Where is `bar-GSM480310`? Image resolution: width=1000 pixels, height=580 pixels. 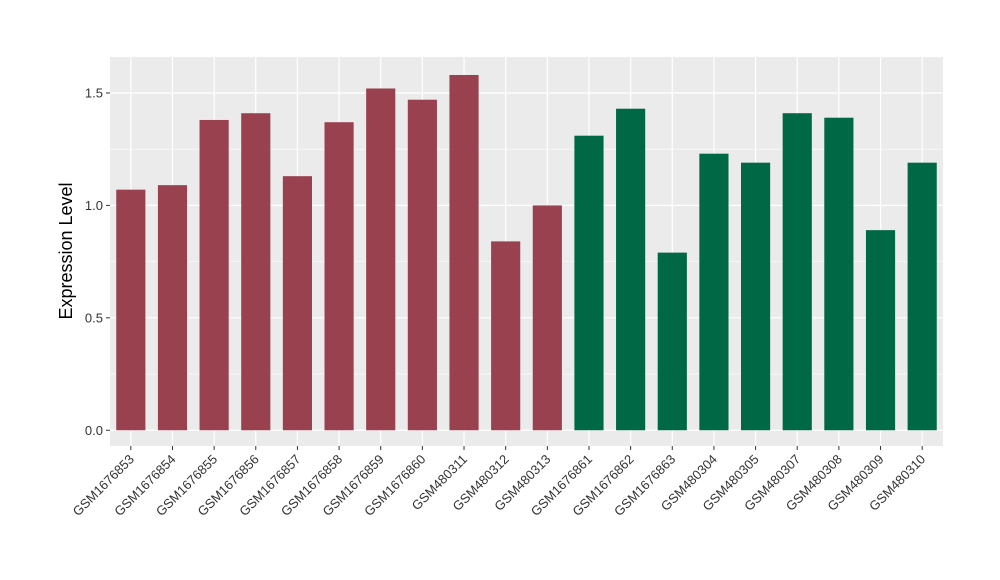
bar-GSM480310 is located at coordinates (922, 296).